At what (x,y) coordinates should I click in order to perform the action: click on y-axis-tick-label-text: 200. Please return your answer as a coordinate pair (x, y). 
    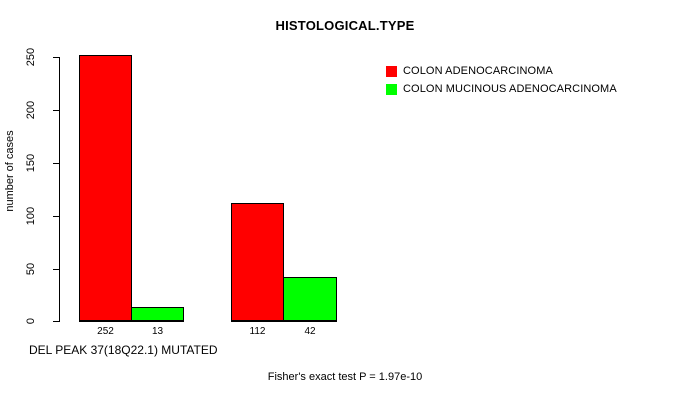
    Looking at the image, I should click on (31, 110).